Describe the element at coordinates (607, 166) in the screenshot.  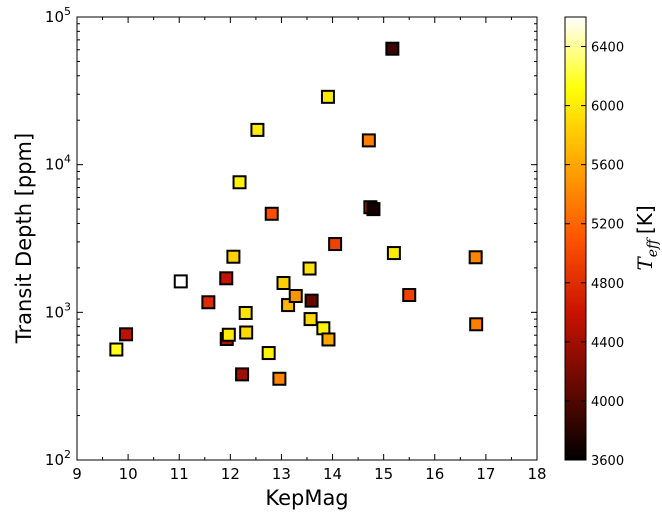
I see `colorbar-tick-label: 5600` at that location.